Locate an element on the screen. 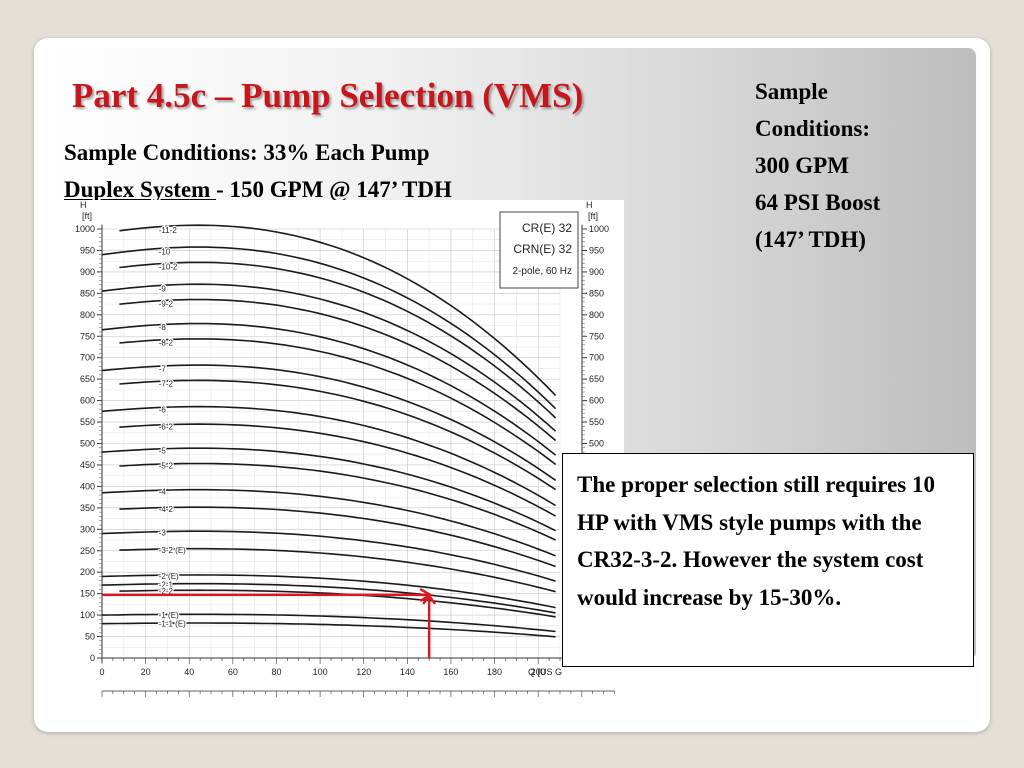 This screenshot has width=1024, height=768. chart-title-line: 2-pole, 60 Hz is located at coordinates (542, 271).